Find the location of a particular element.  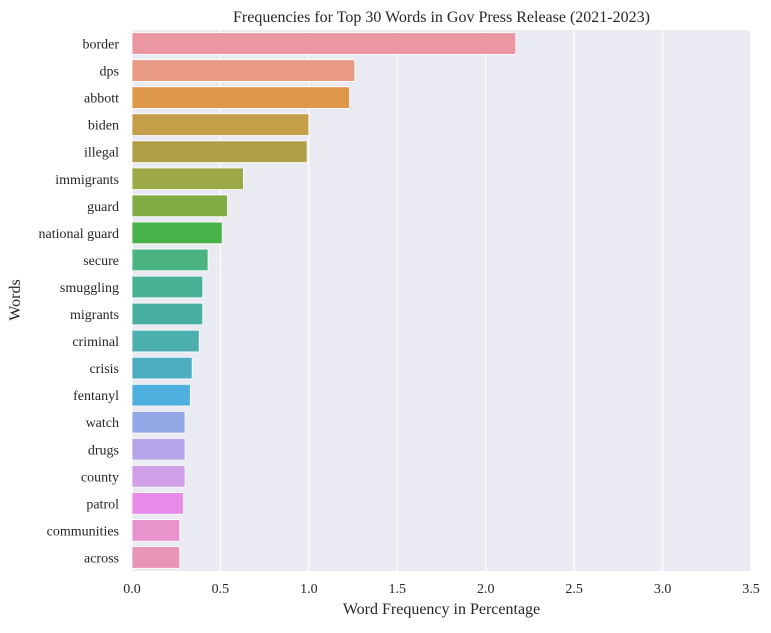

x-tick-label: 2.0 is located at coordinates (486, 589).